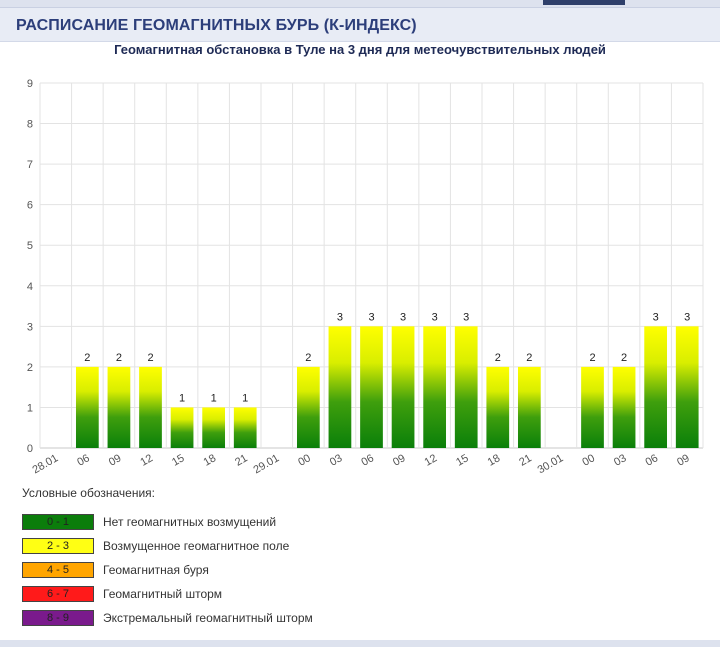 The height and width of the screenshot is (647, 720). I want to click on x-tick-label: 29.01, so click(266, 464).